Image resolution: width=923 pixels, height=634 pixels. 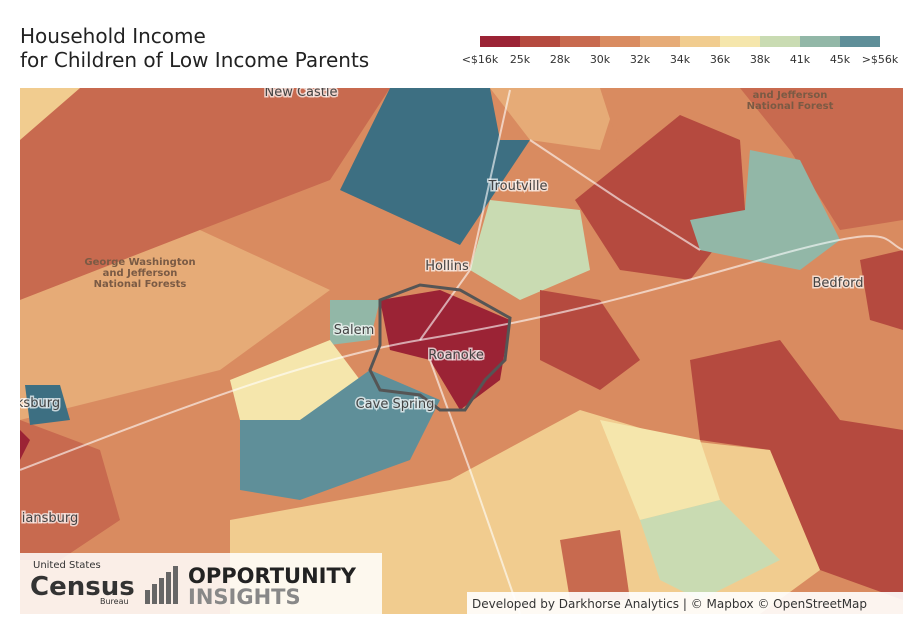 What do you see at coordinates (354, 330) in the screenshot?
I see `place-label: Salem` at bounding box center [354, 330].